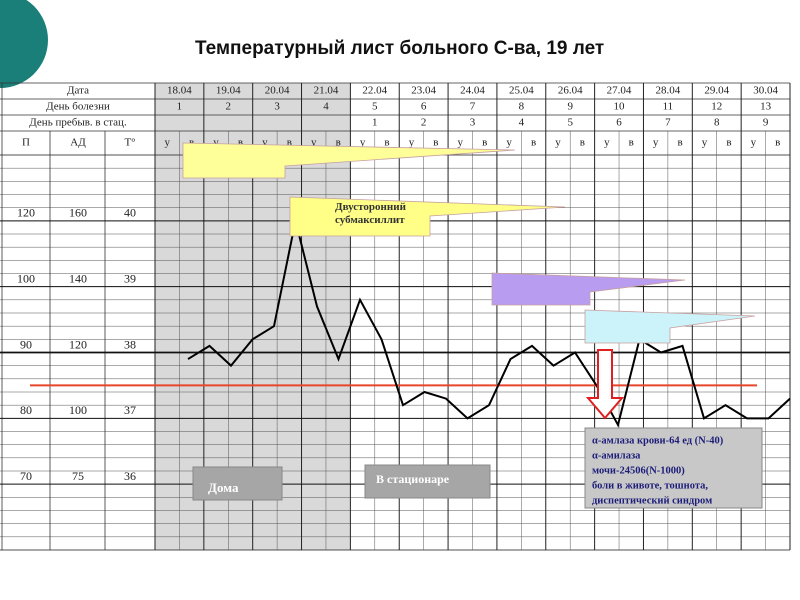  Describe the element at coordinates (605, 384) in the screenshot. I see `arrow` at that location.